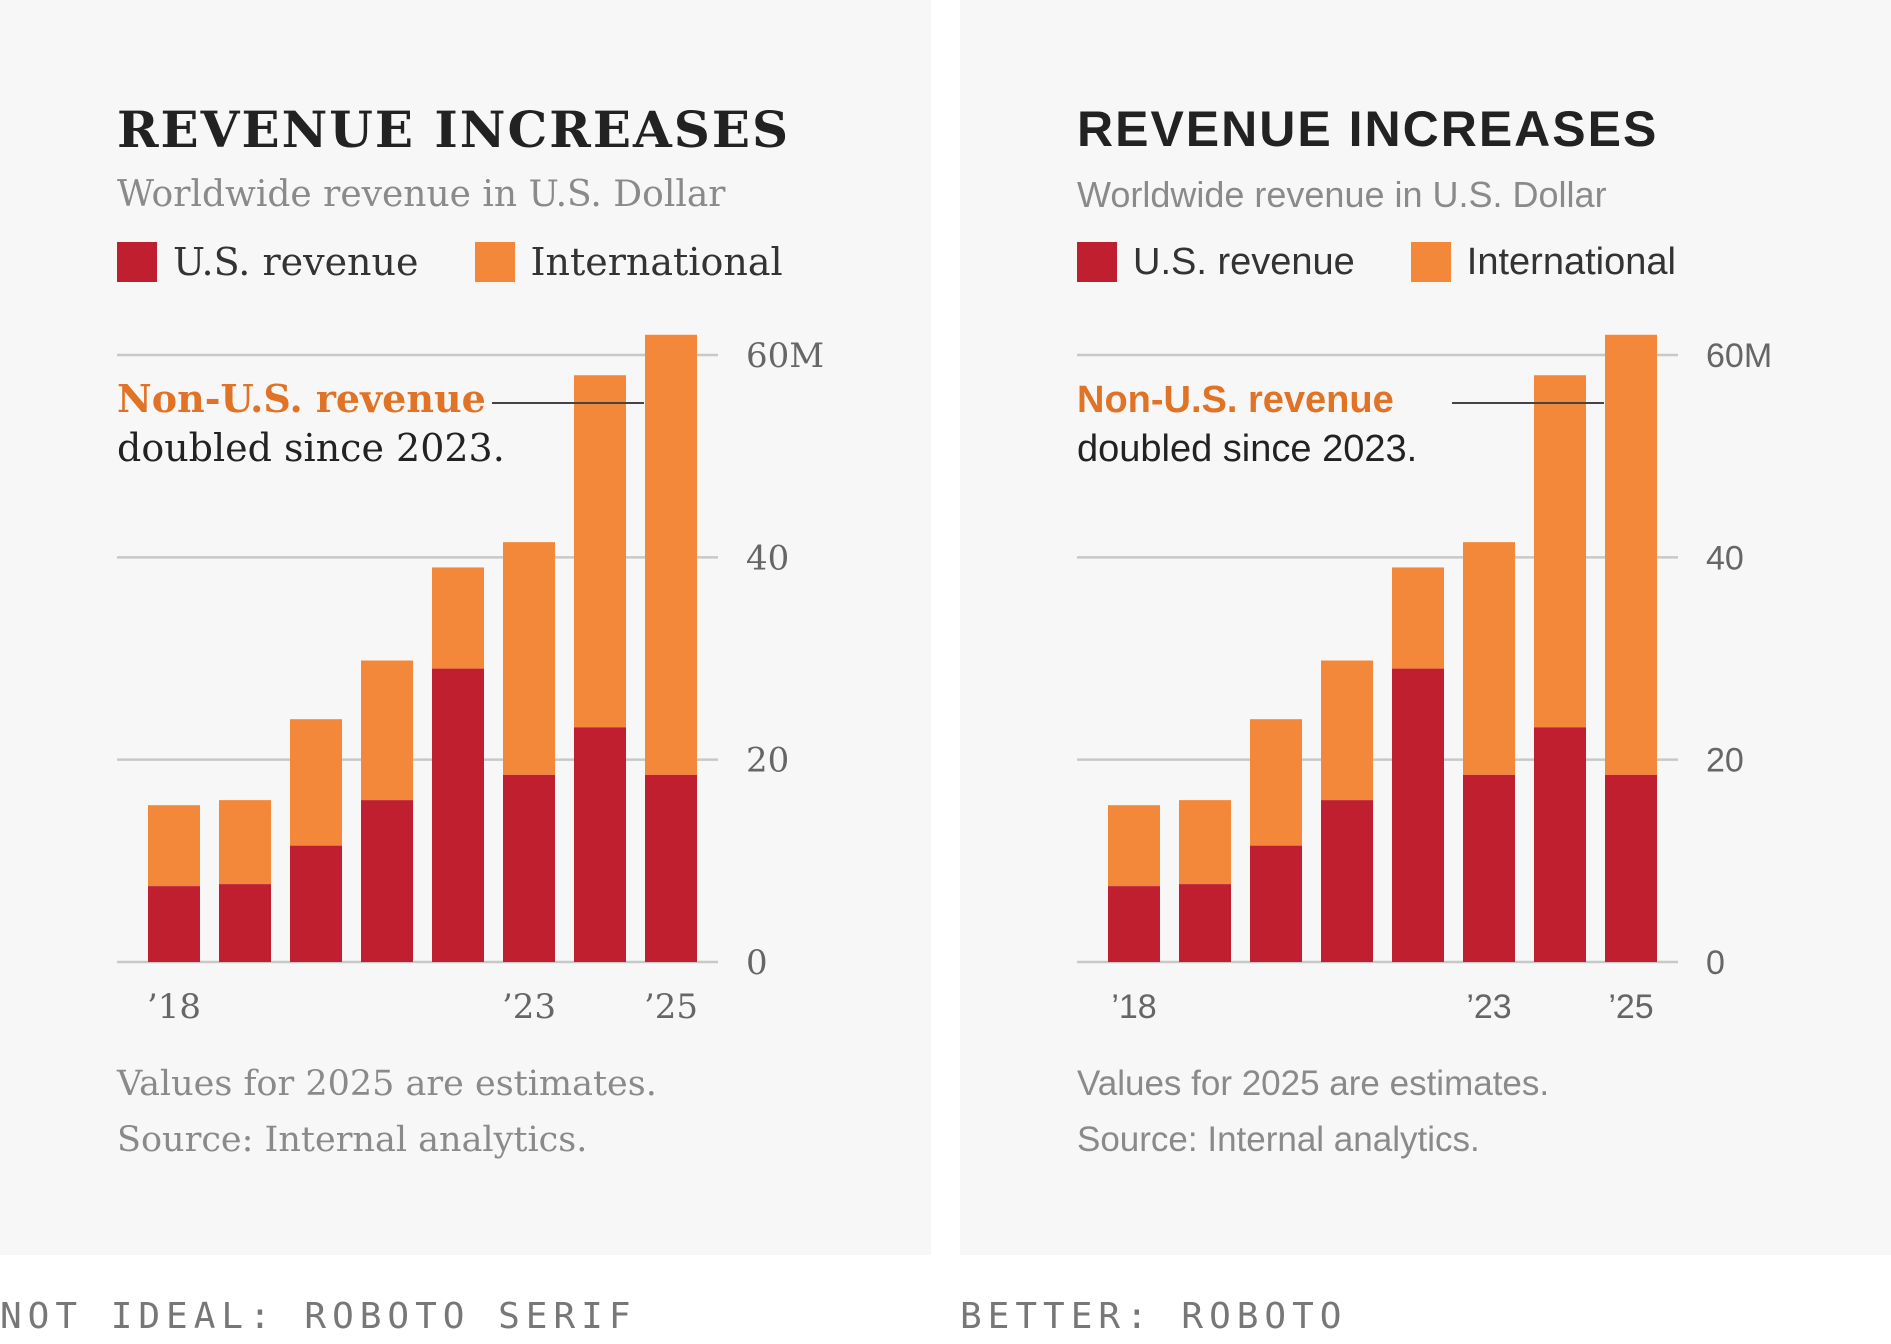  I want to click on caption-left: NOT IDEAL: ROBOTO SERIF, so click(318, 1316).